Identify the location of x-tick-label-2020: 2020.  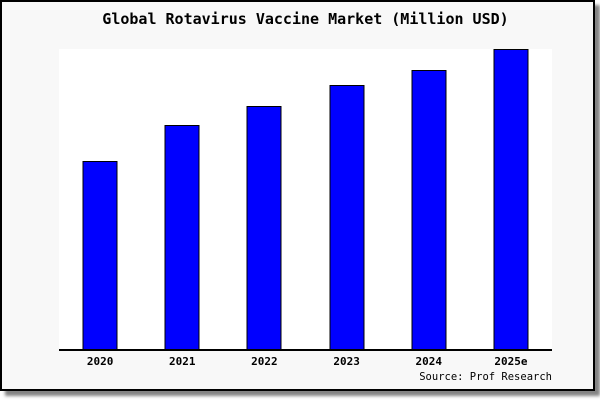
(100, 361).